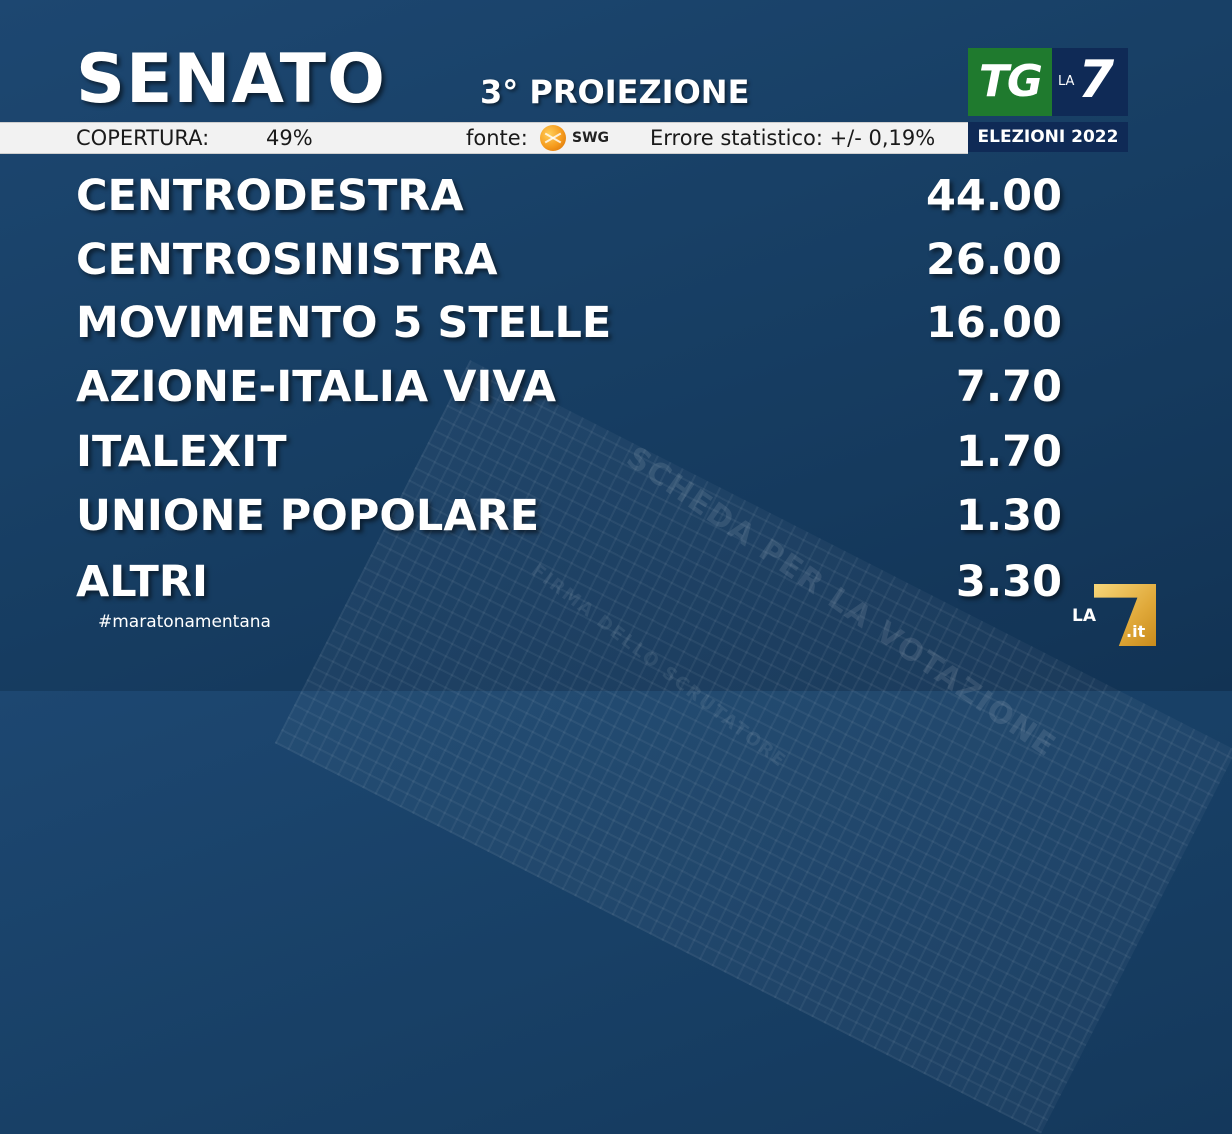 The image size is (1232, 1134). Describe the element at coordinates (793, 138) in the screenshot. I see `statistical-error: Errore statistico: +/- 0,19%` at that location.